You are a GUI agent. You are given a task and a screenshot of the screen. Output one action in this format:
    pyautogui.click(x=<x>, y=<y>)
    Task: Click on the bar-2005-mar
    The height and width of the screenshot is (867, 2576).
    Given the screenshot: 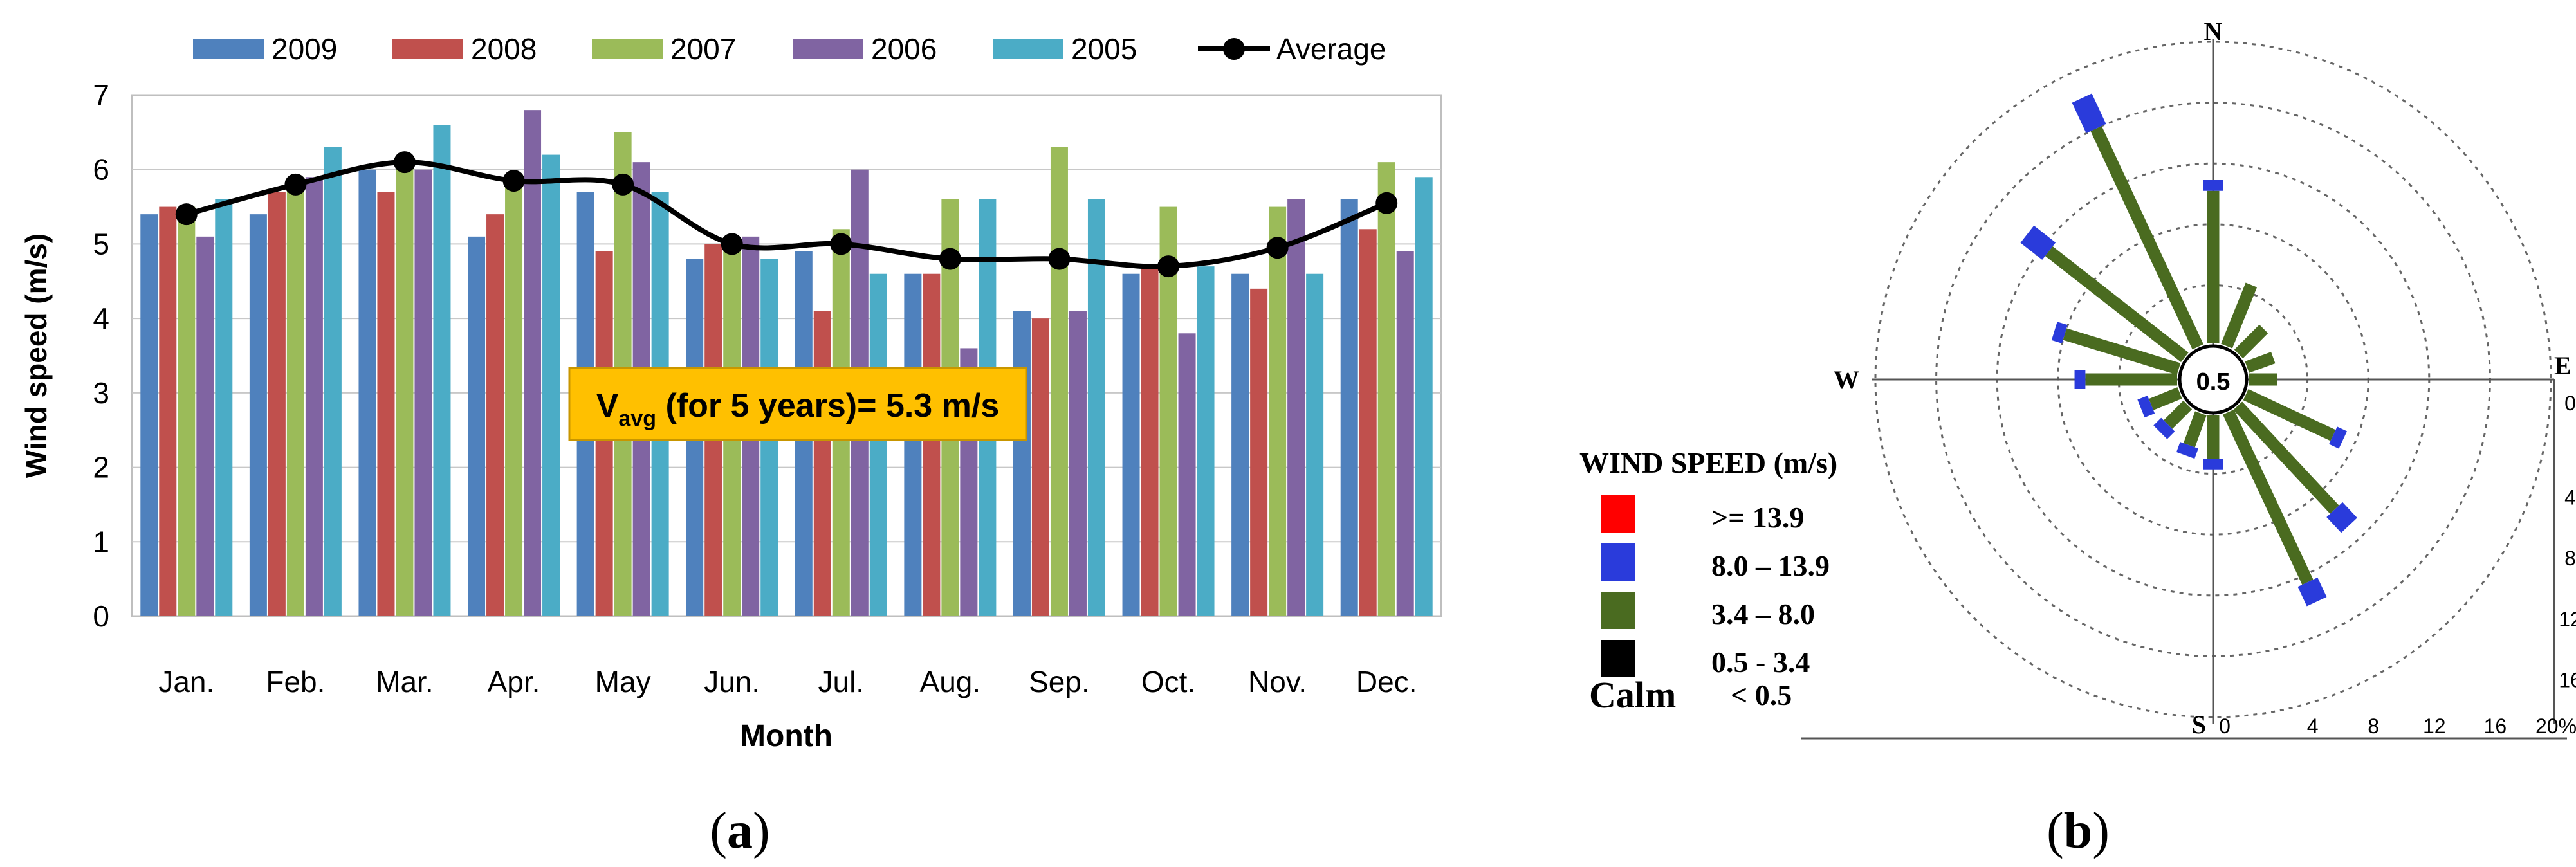 What is the action you would take?
    pyautogui.click(x=442, y=371)
    